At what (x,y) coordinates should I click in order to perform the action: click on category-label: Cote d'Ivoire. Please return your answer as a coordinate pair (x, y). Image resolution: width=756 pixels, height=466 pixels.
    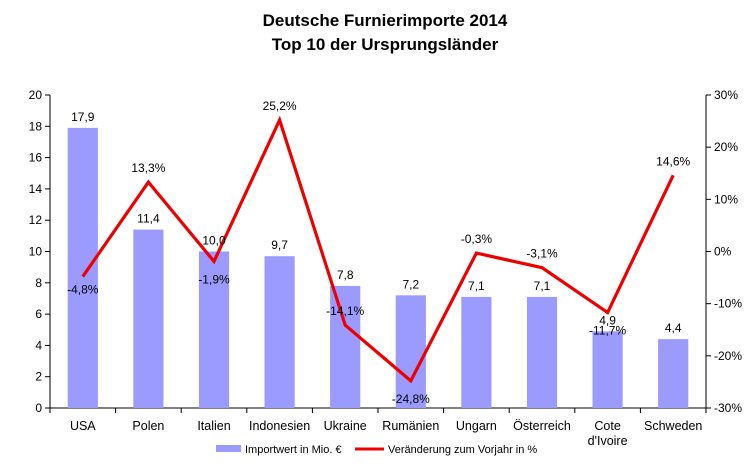
    Looking at the image, I should click on (608, 433).